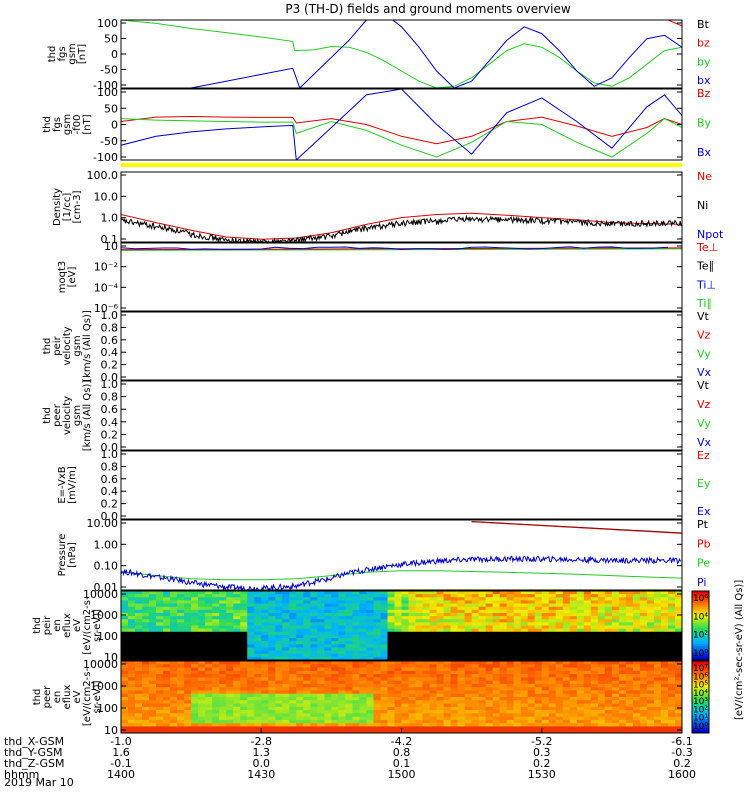  What do you see at coordinates (104, 686) in the screenshot?
I see `y-tick-label: 1000` at bounding box center [104, 686].